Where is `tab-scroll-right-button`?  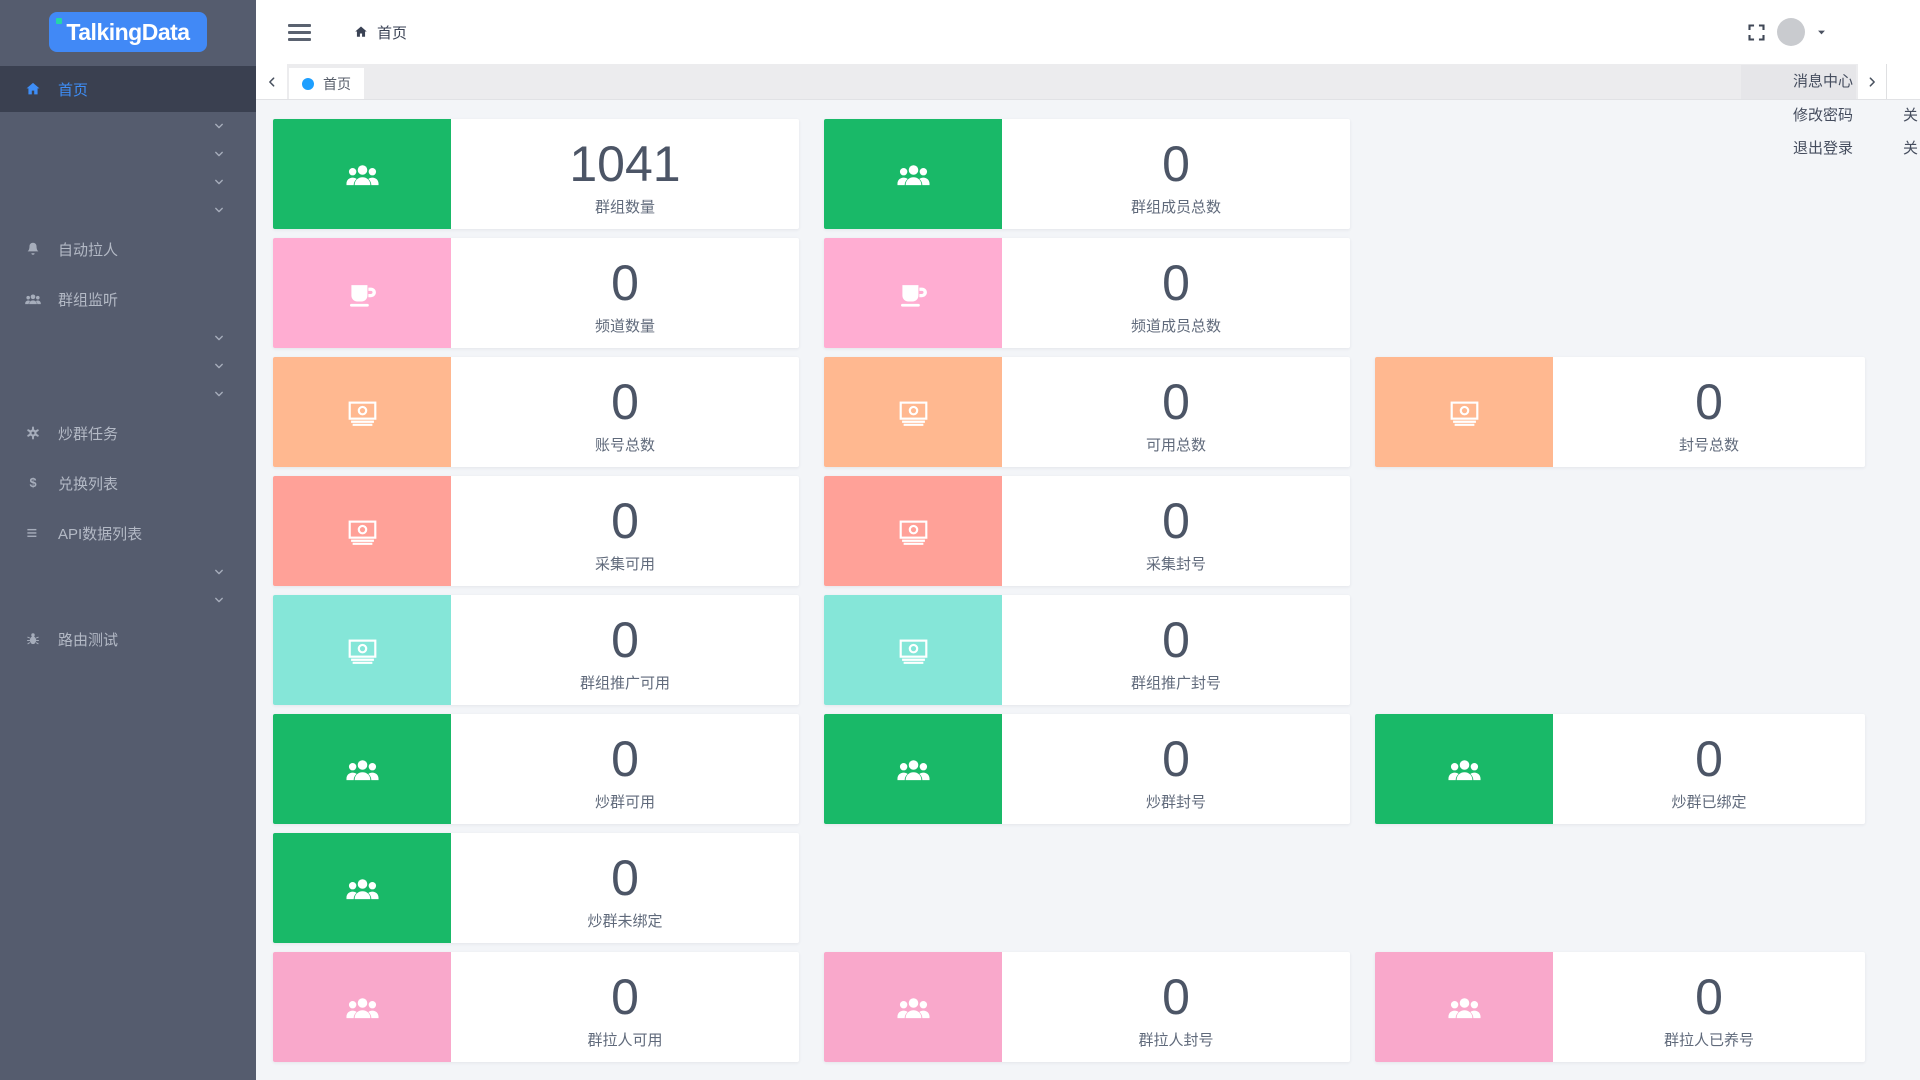 tab-scroll-right-button is located at coordinates (1889, 81).